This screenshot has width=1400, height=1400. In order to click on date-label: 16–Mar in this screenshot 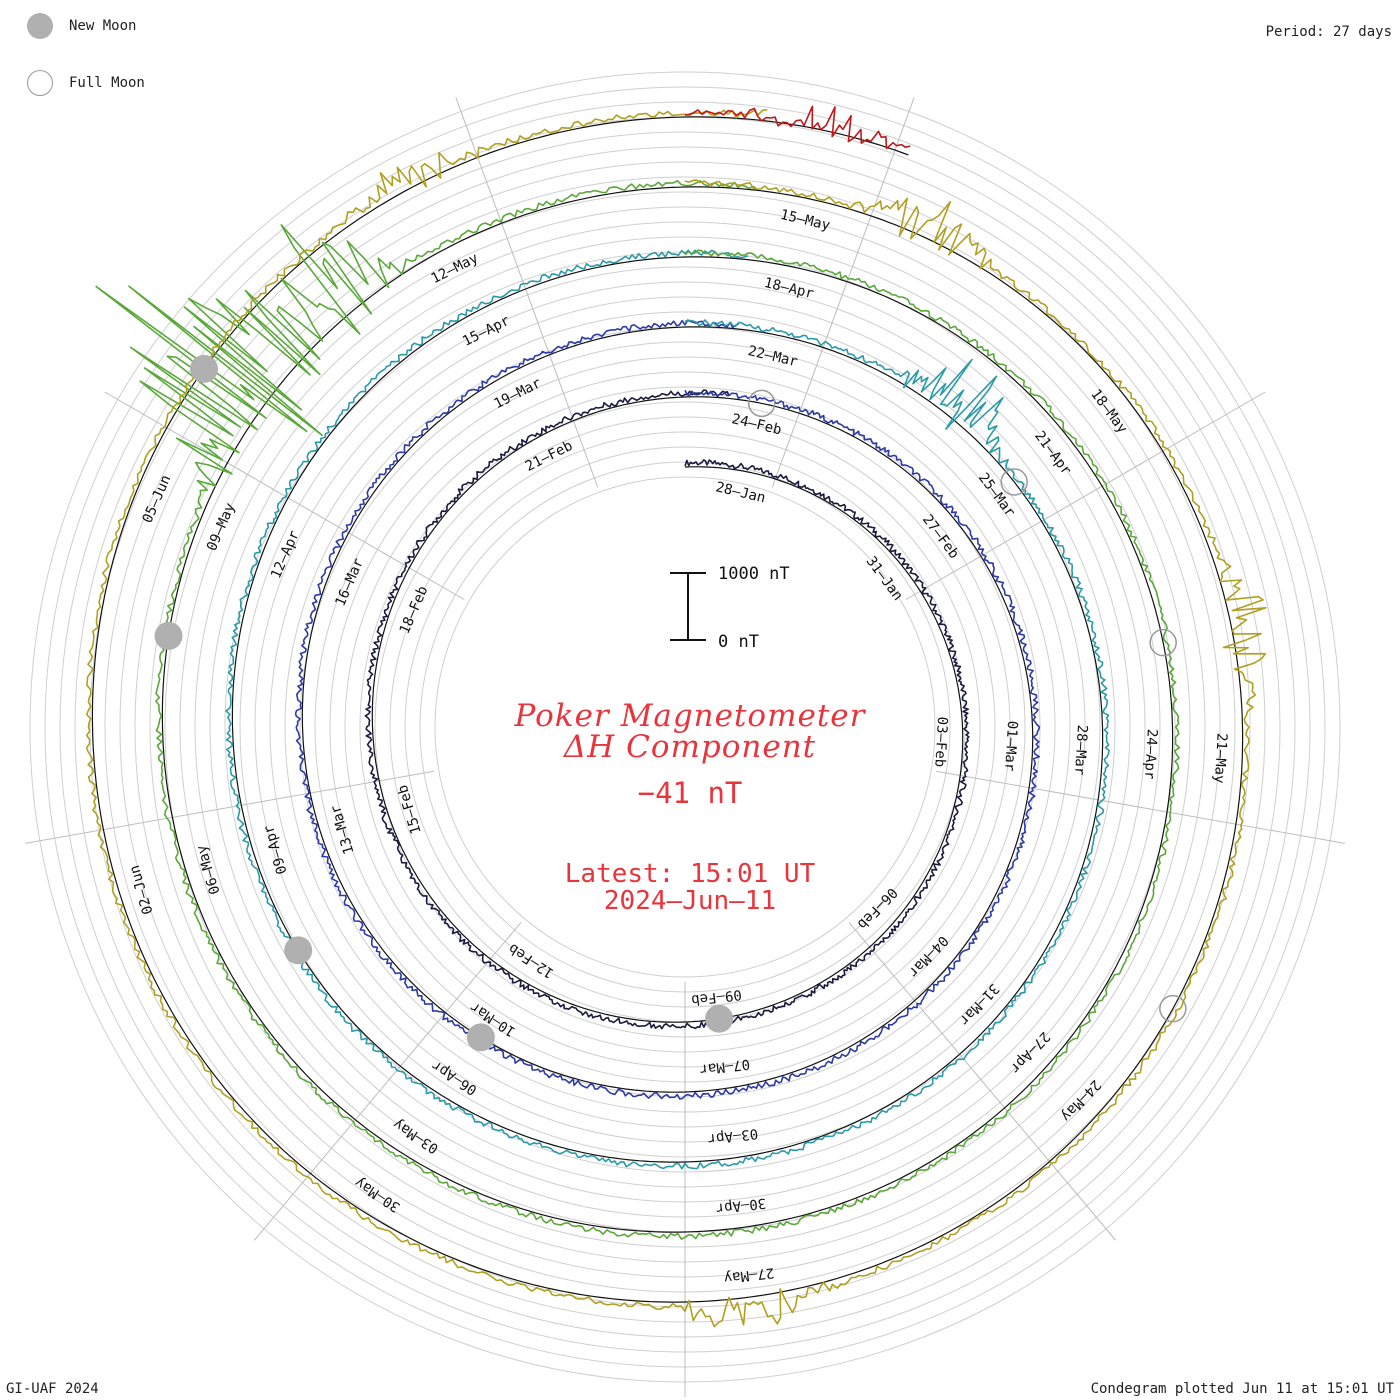, I will do `click(349, 582)`.